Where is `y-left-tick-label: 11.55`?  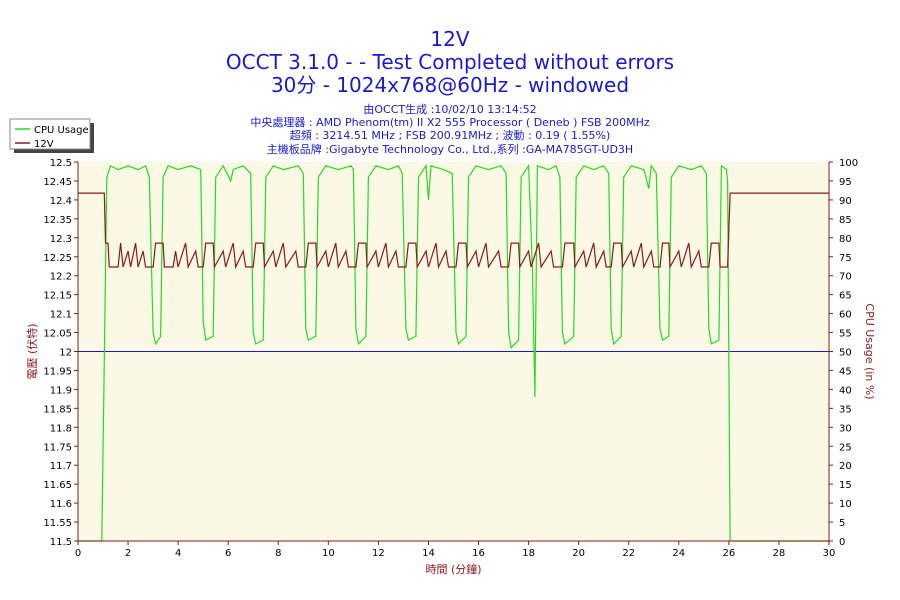
y-left-tick-label: 11.55 is located at coordinates (57, 523).